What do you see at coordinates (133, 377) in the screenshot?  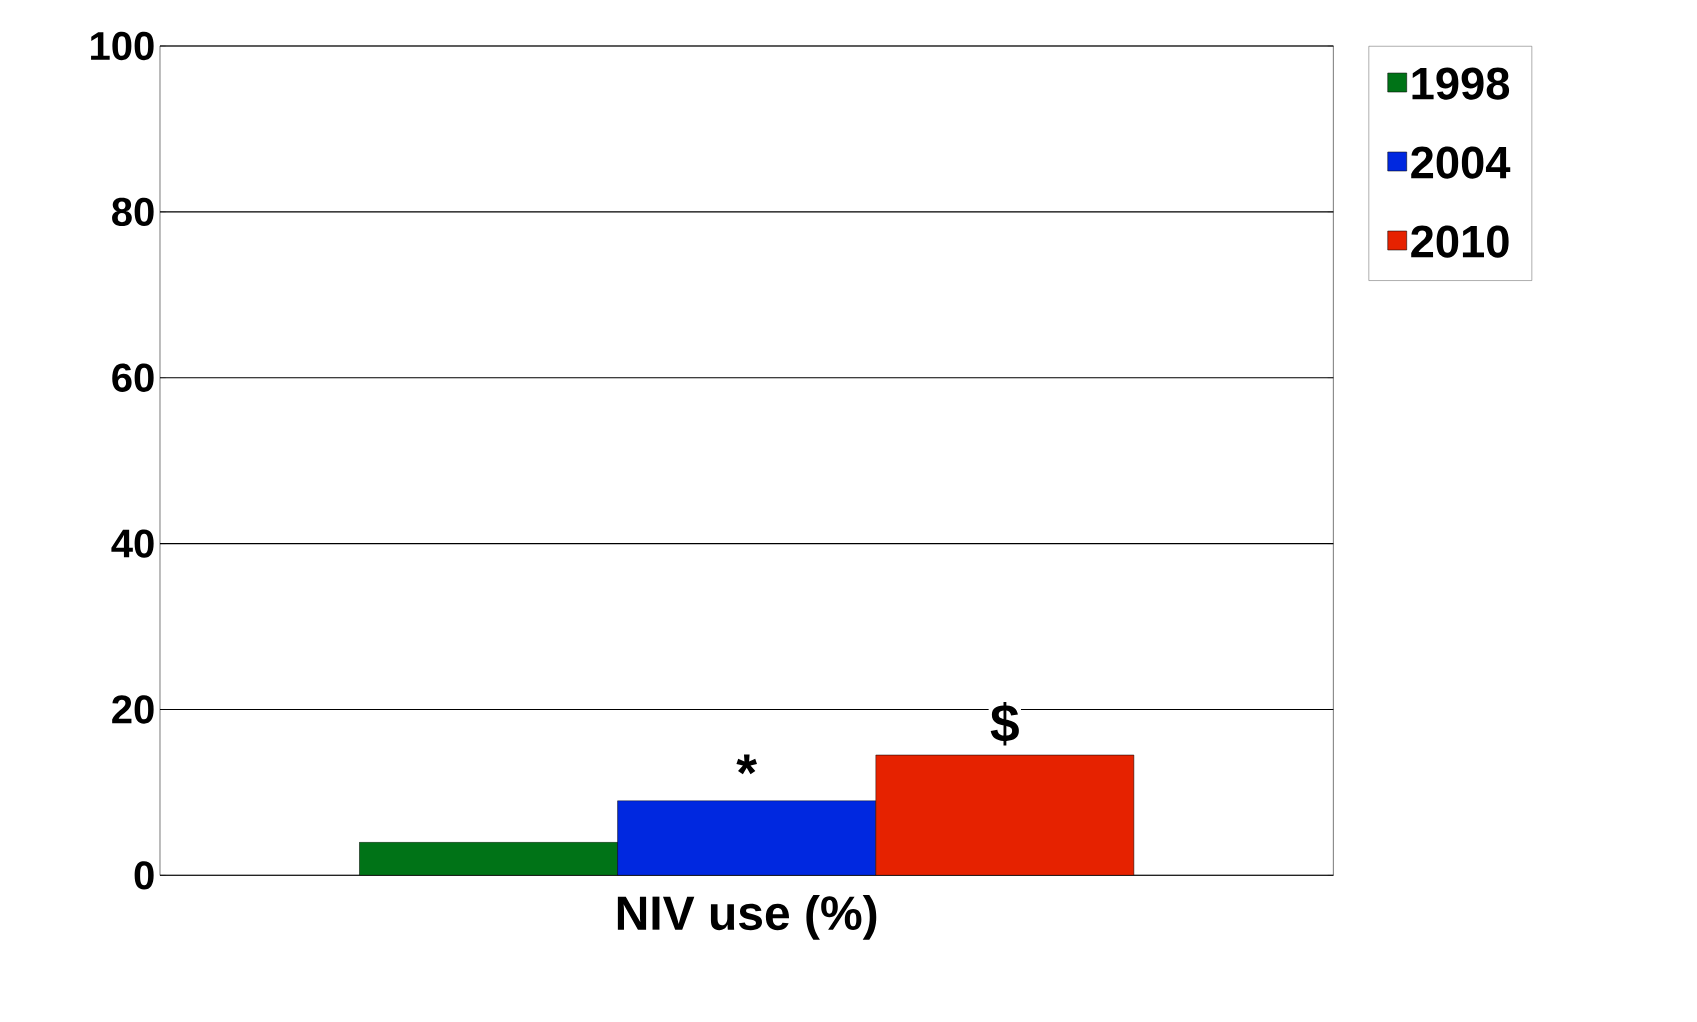 I see `y-tick-label: 60` at bounding box center [133, 377].